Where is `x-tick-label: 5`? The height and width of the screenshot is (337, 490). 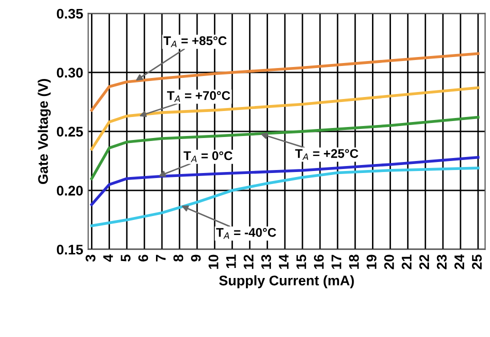
x-tick-label: 5 is located at coordinates (125, 258).